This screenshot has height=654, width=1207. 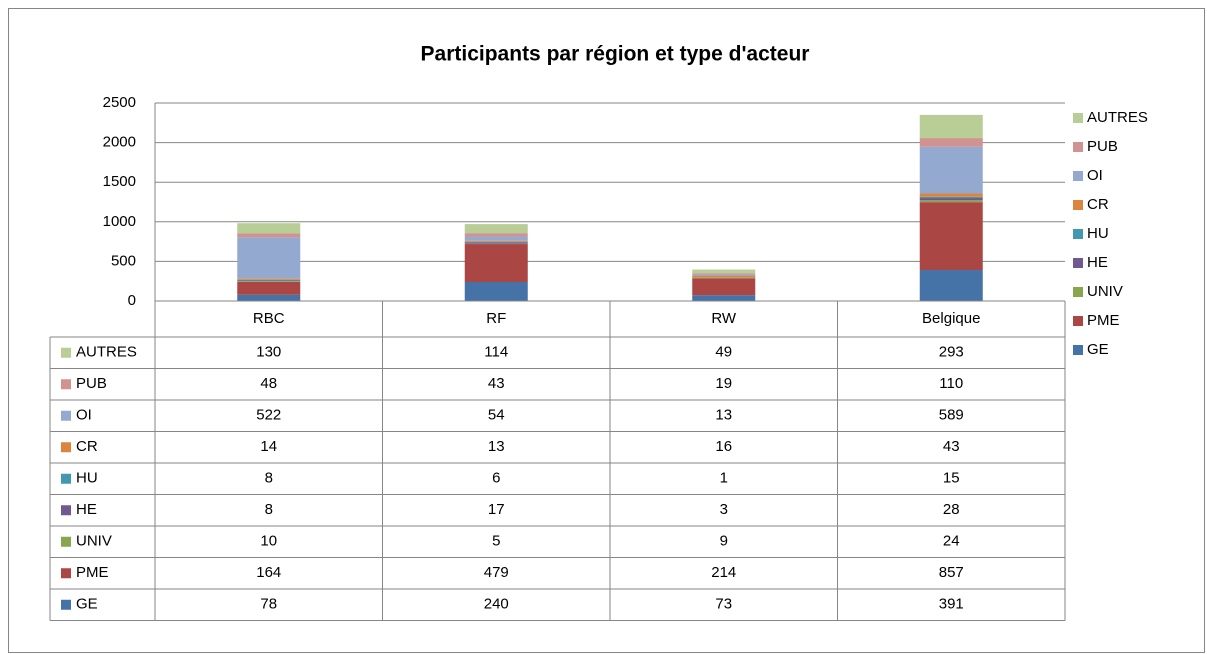 I want to click on legend-label: CR, so click(x=1098, y=204).